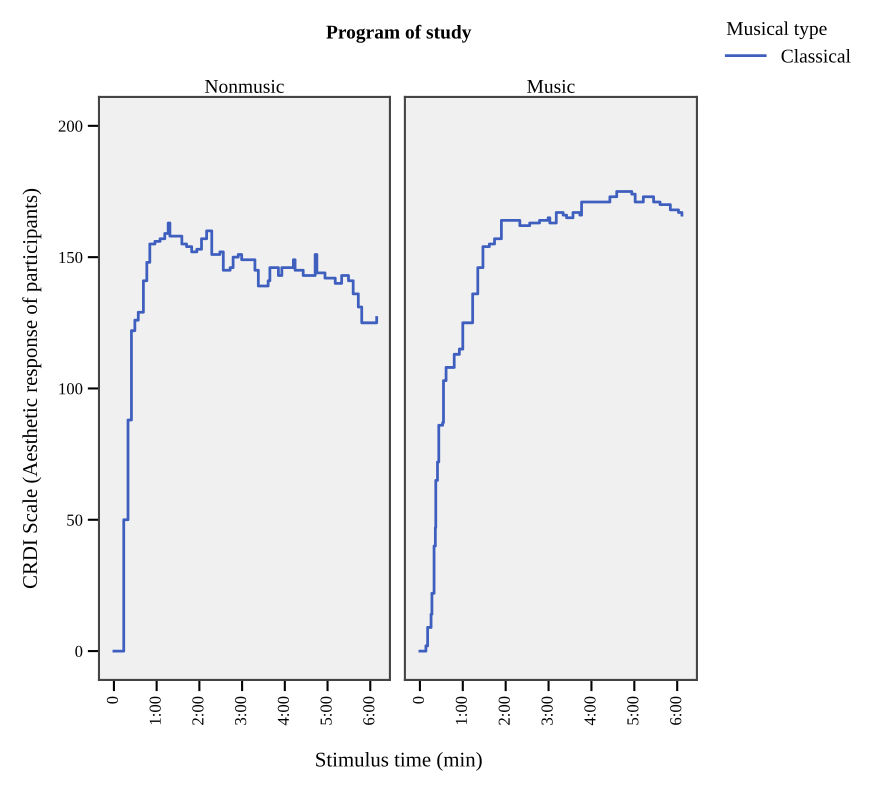 The image size is (886, 785). What do you see at coordinates (776, 30) in the screenshot?
I see `legend-title: Musical type` at bounding box center [776, 30].